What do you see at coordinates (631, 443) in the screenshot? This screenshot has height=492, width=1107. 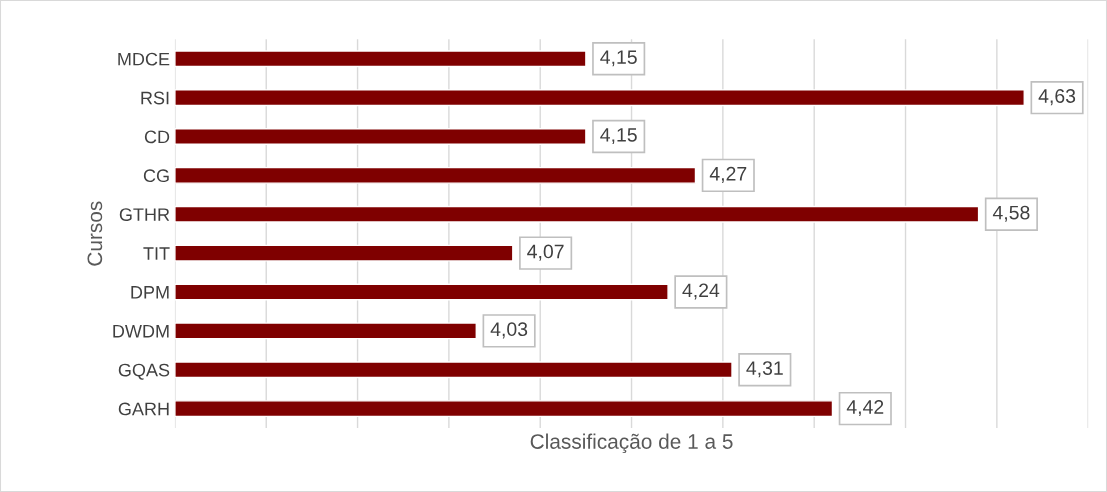 I see `x-axis-title: Classificação de 1 a 5` at bounding box center [631, 443].